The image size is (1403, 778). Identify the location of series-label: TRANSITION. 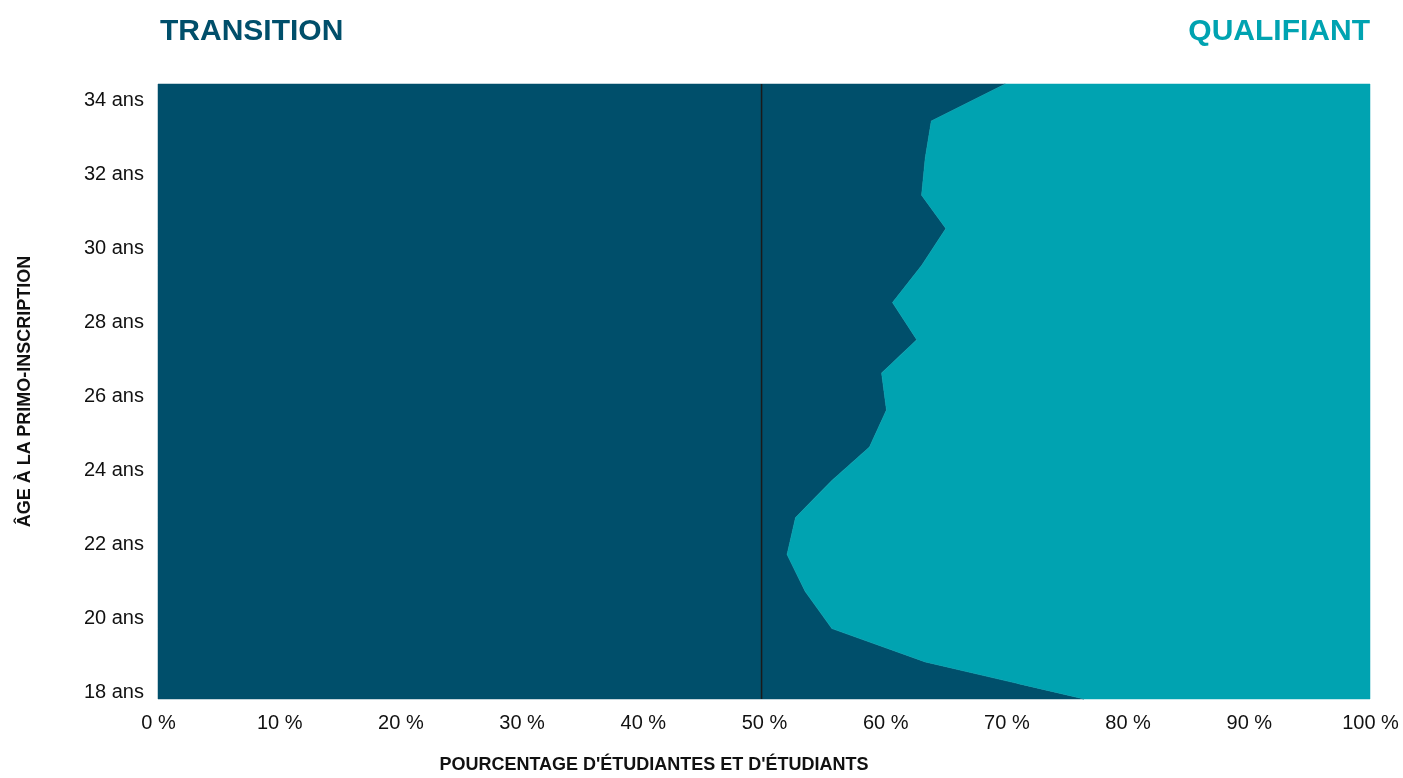
(252, 29).